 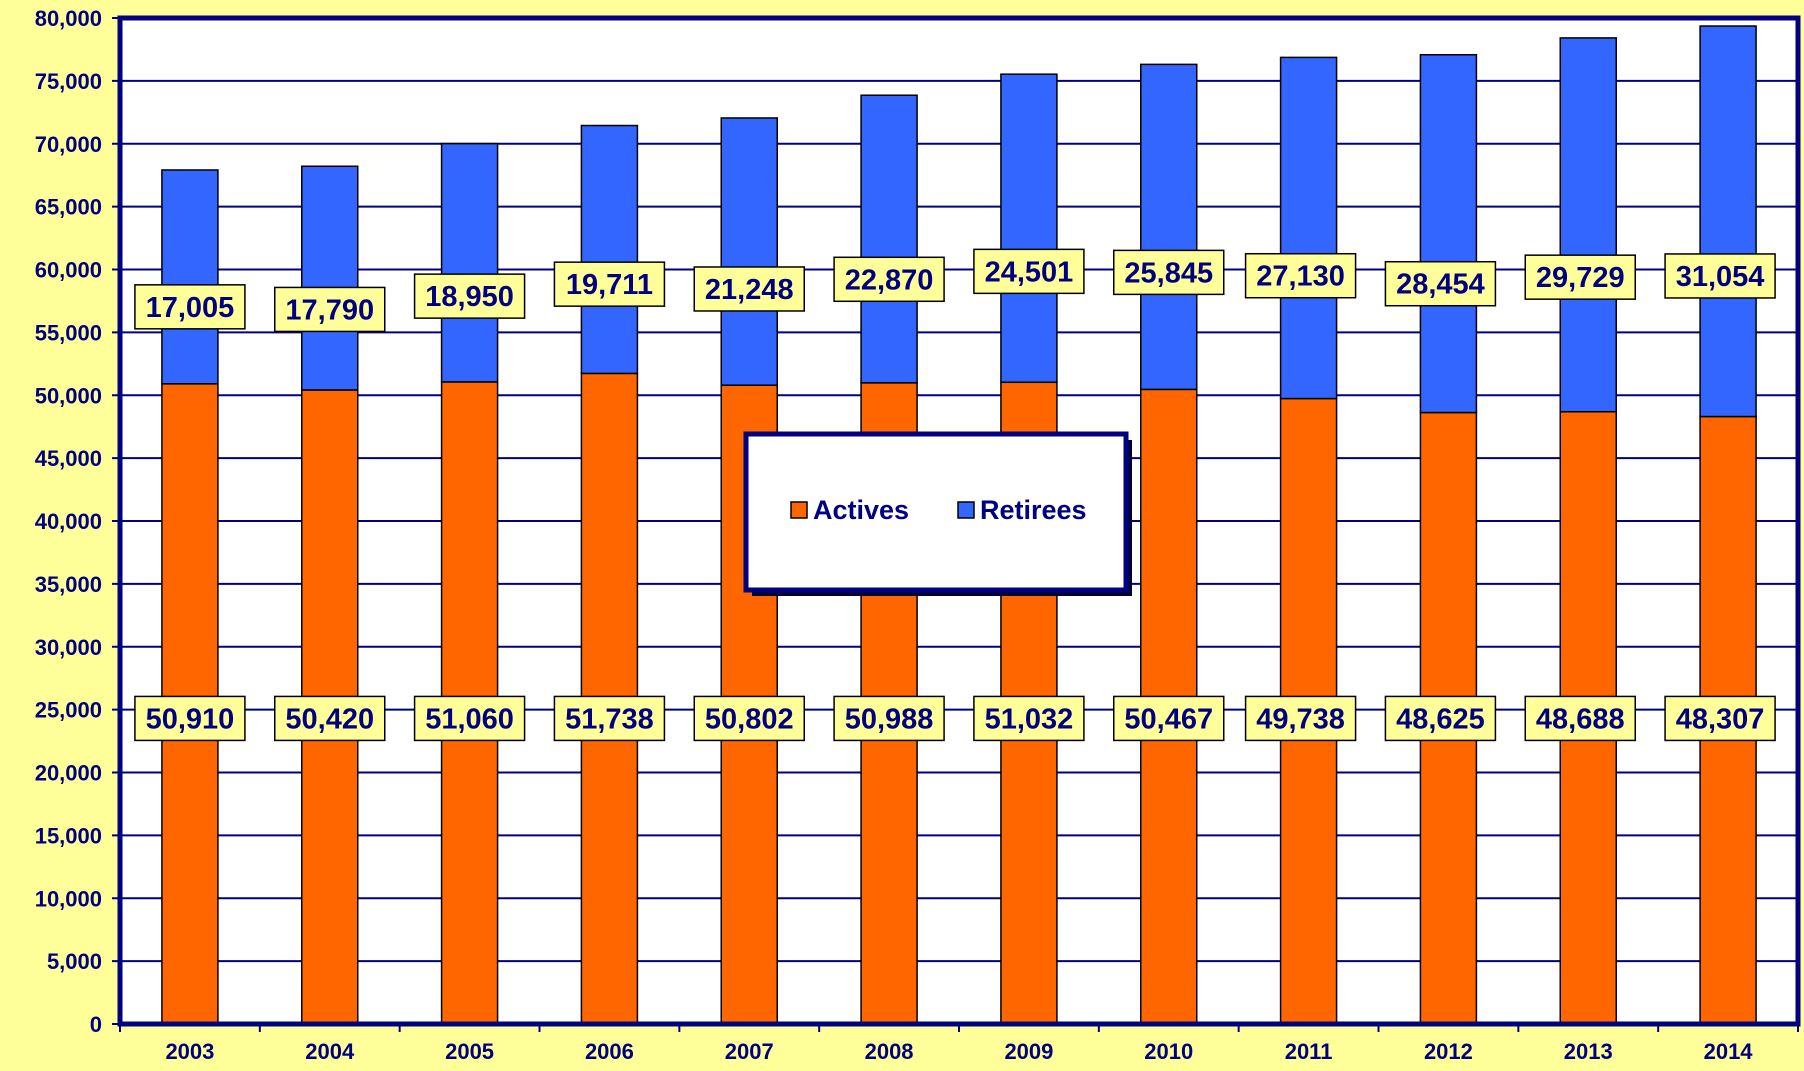 What do you see at coordinates (68, 898) in the screenshot?
I see `y-tick-label: 10,000` at bounding box center [68, 898].